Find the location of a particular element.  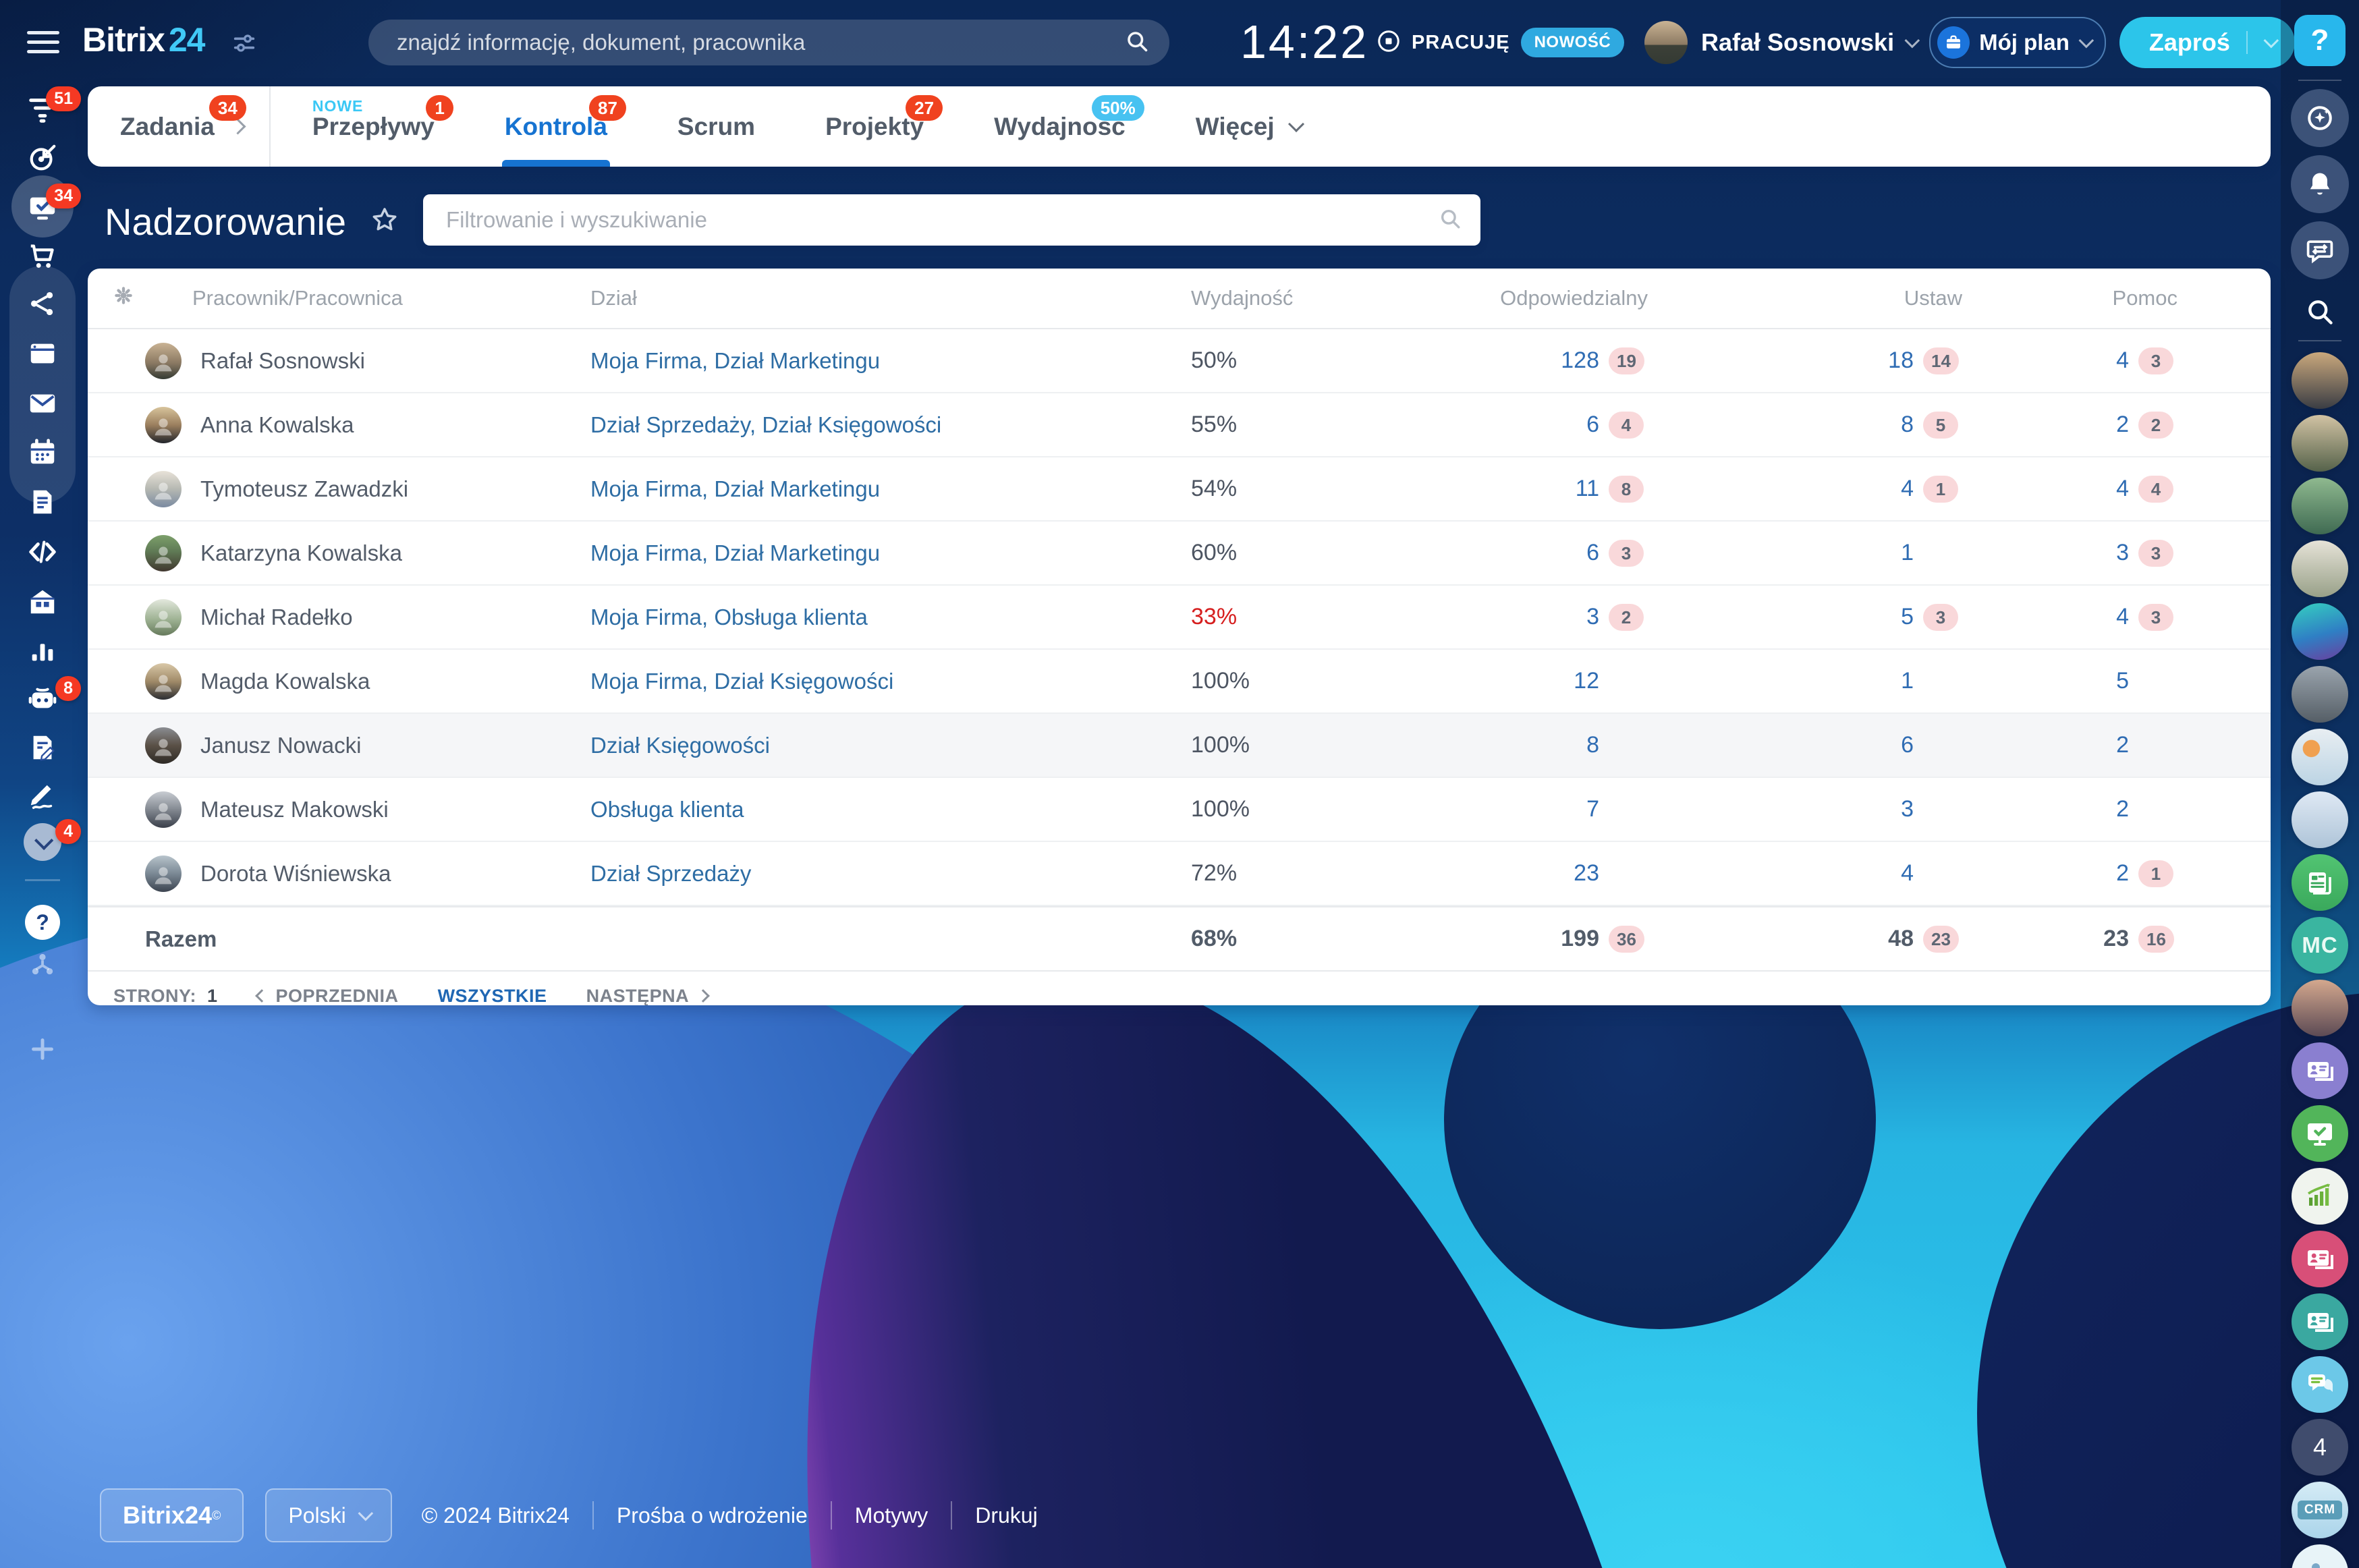

sidebar-item-filter-funnel-icon: 51 is located at coordinates (43, 105).